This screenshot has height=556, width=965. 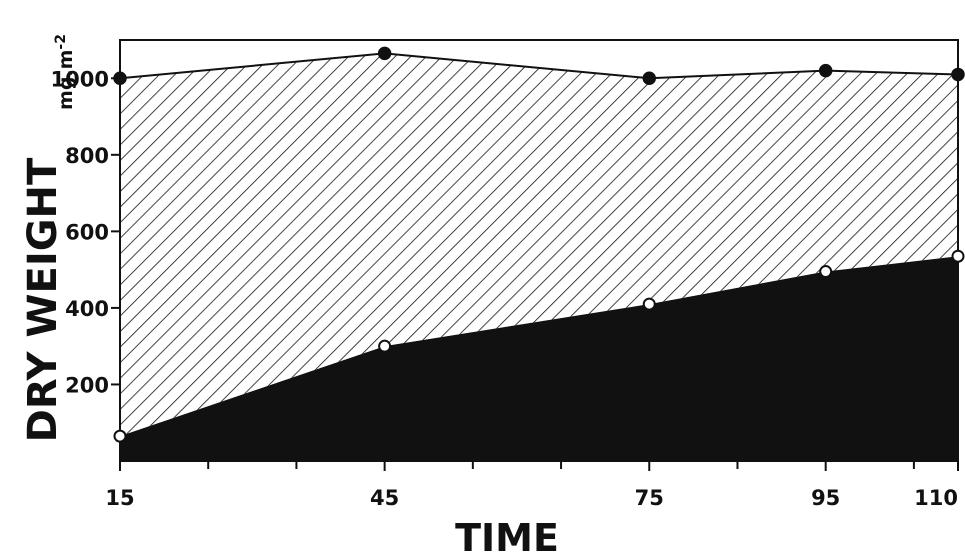 What do you see at coordinates (87, 156) in the screenshot?
I see `y-tick-label: 800` at bounding box center [87, 156].